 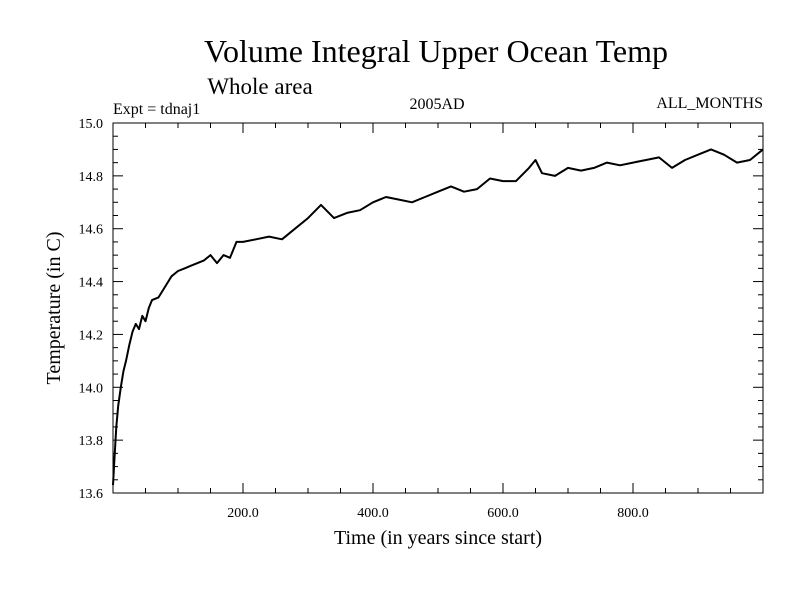 I want to click on x-axis-label: Time (in years since start), so click(x=438, y=538).